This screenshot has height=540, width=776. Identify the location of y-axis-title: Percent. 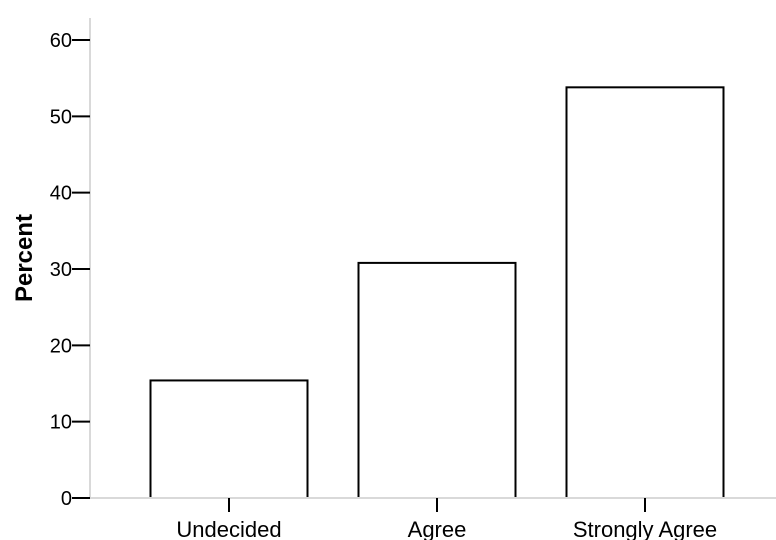
(24, 258).